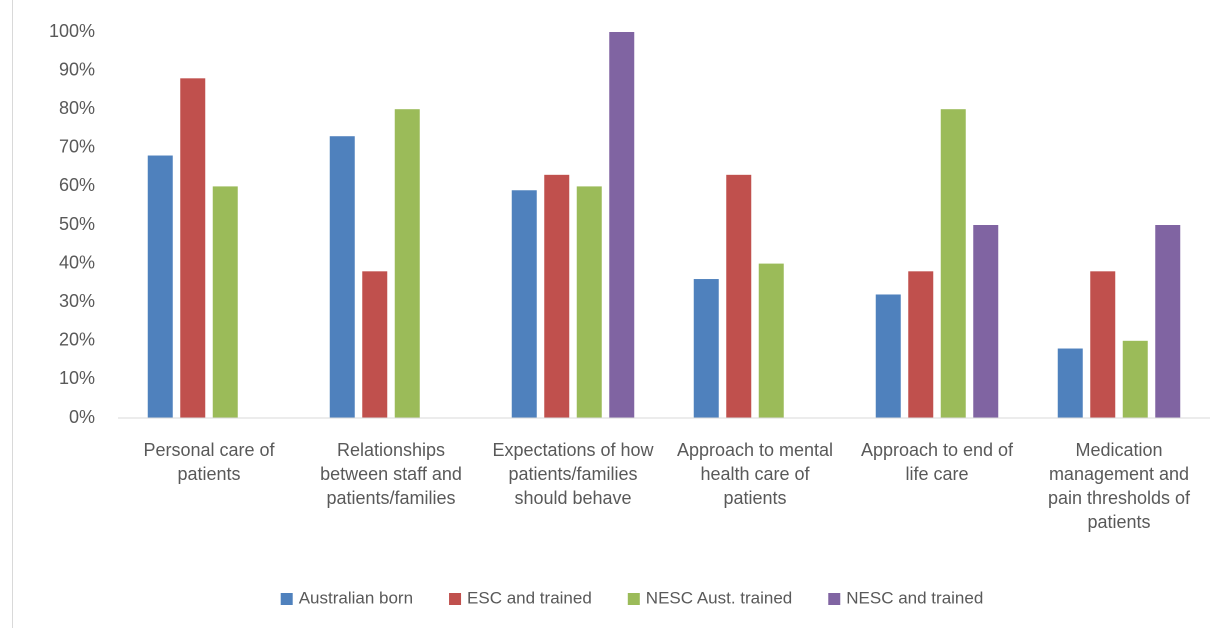 This screenshot has width=1219, height=628. I want to click on y-tick-label: 50%, so click(77, 224).